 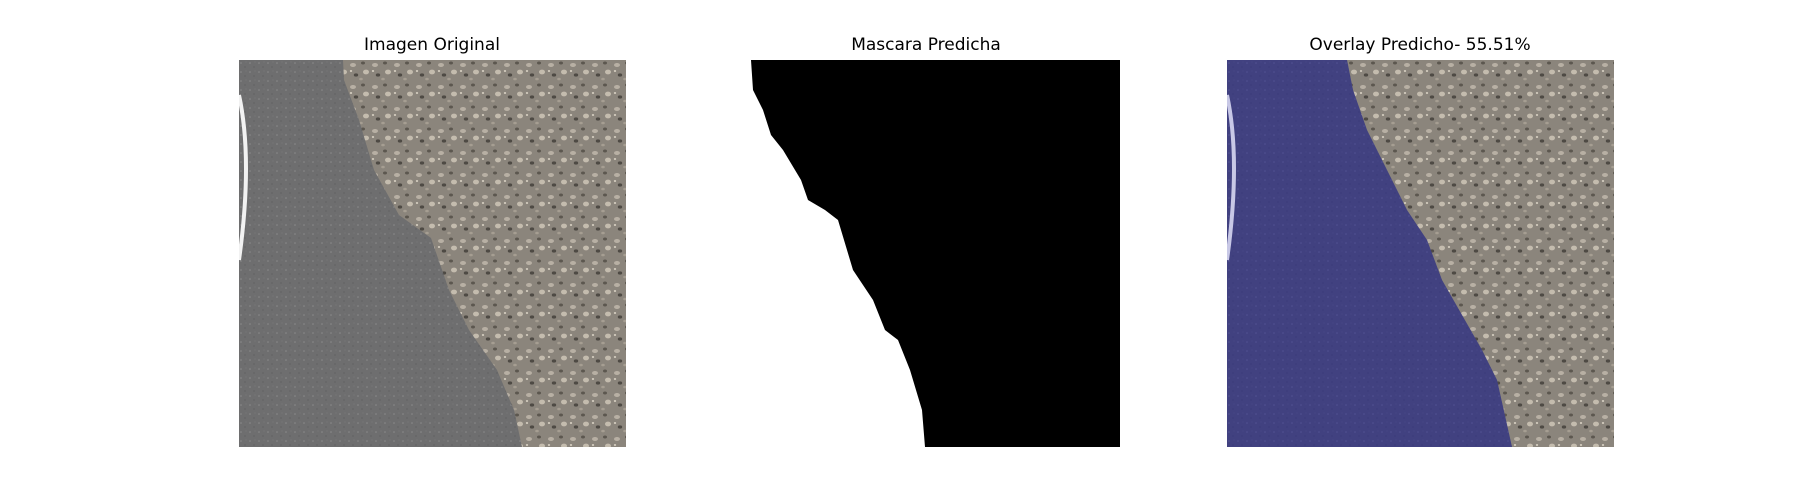 What do you see at coordinates (432, 45) in the screenshot?
I see `panel-title-original: Imagen Original` at bounding box center [432, 45].